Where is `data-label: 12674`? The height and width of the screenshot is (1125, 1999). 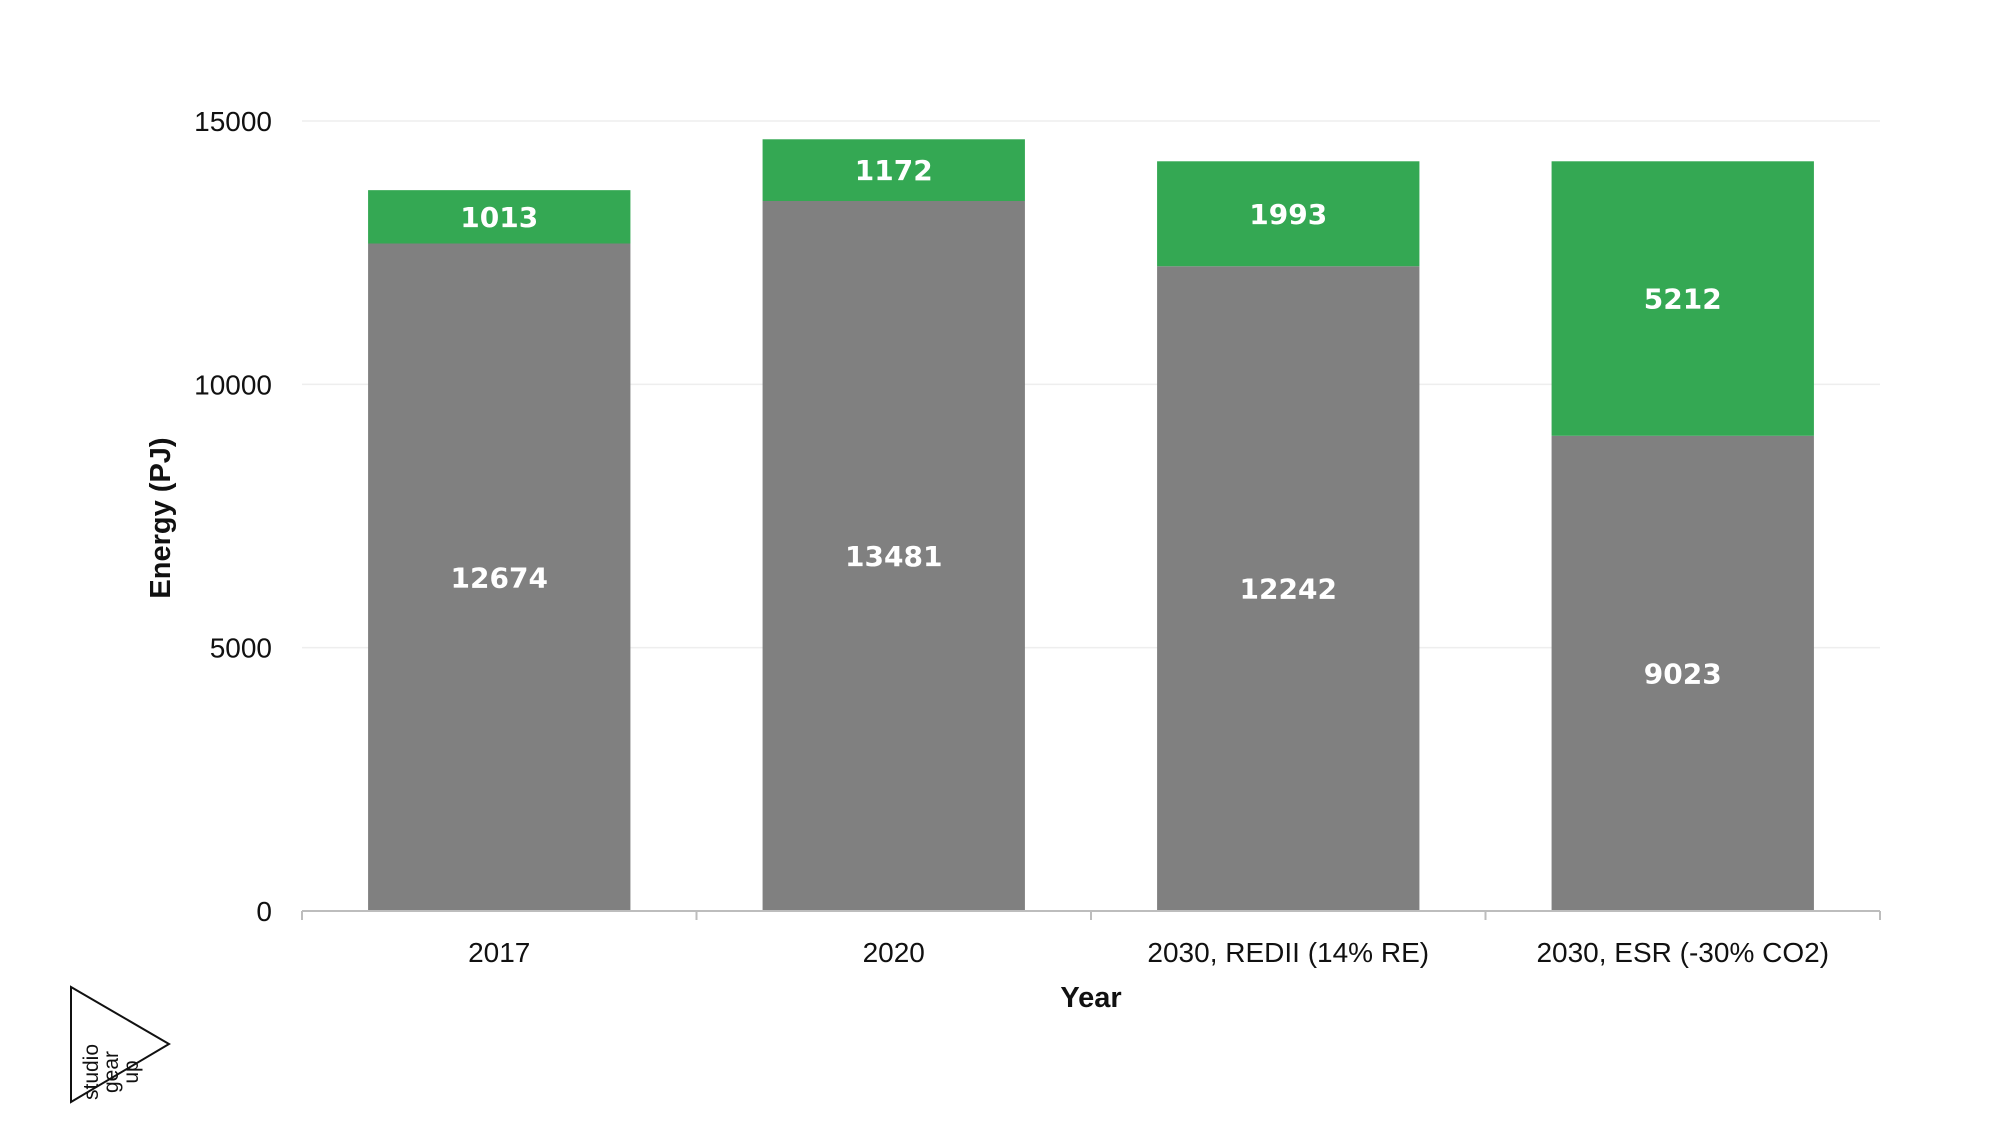 data-label: 12674 is located at coordinates (499, 577).